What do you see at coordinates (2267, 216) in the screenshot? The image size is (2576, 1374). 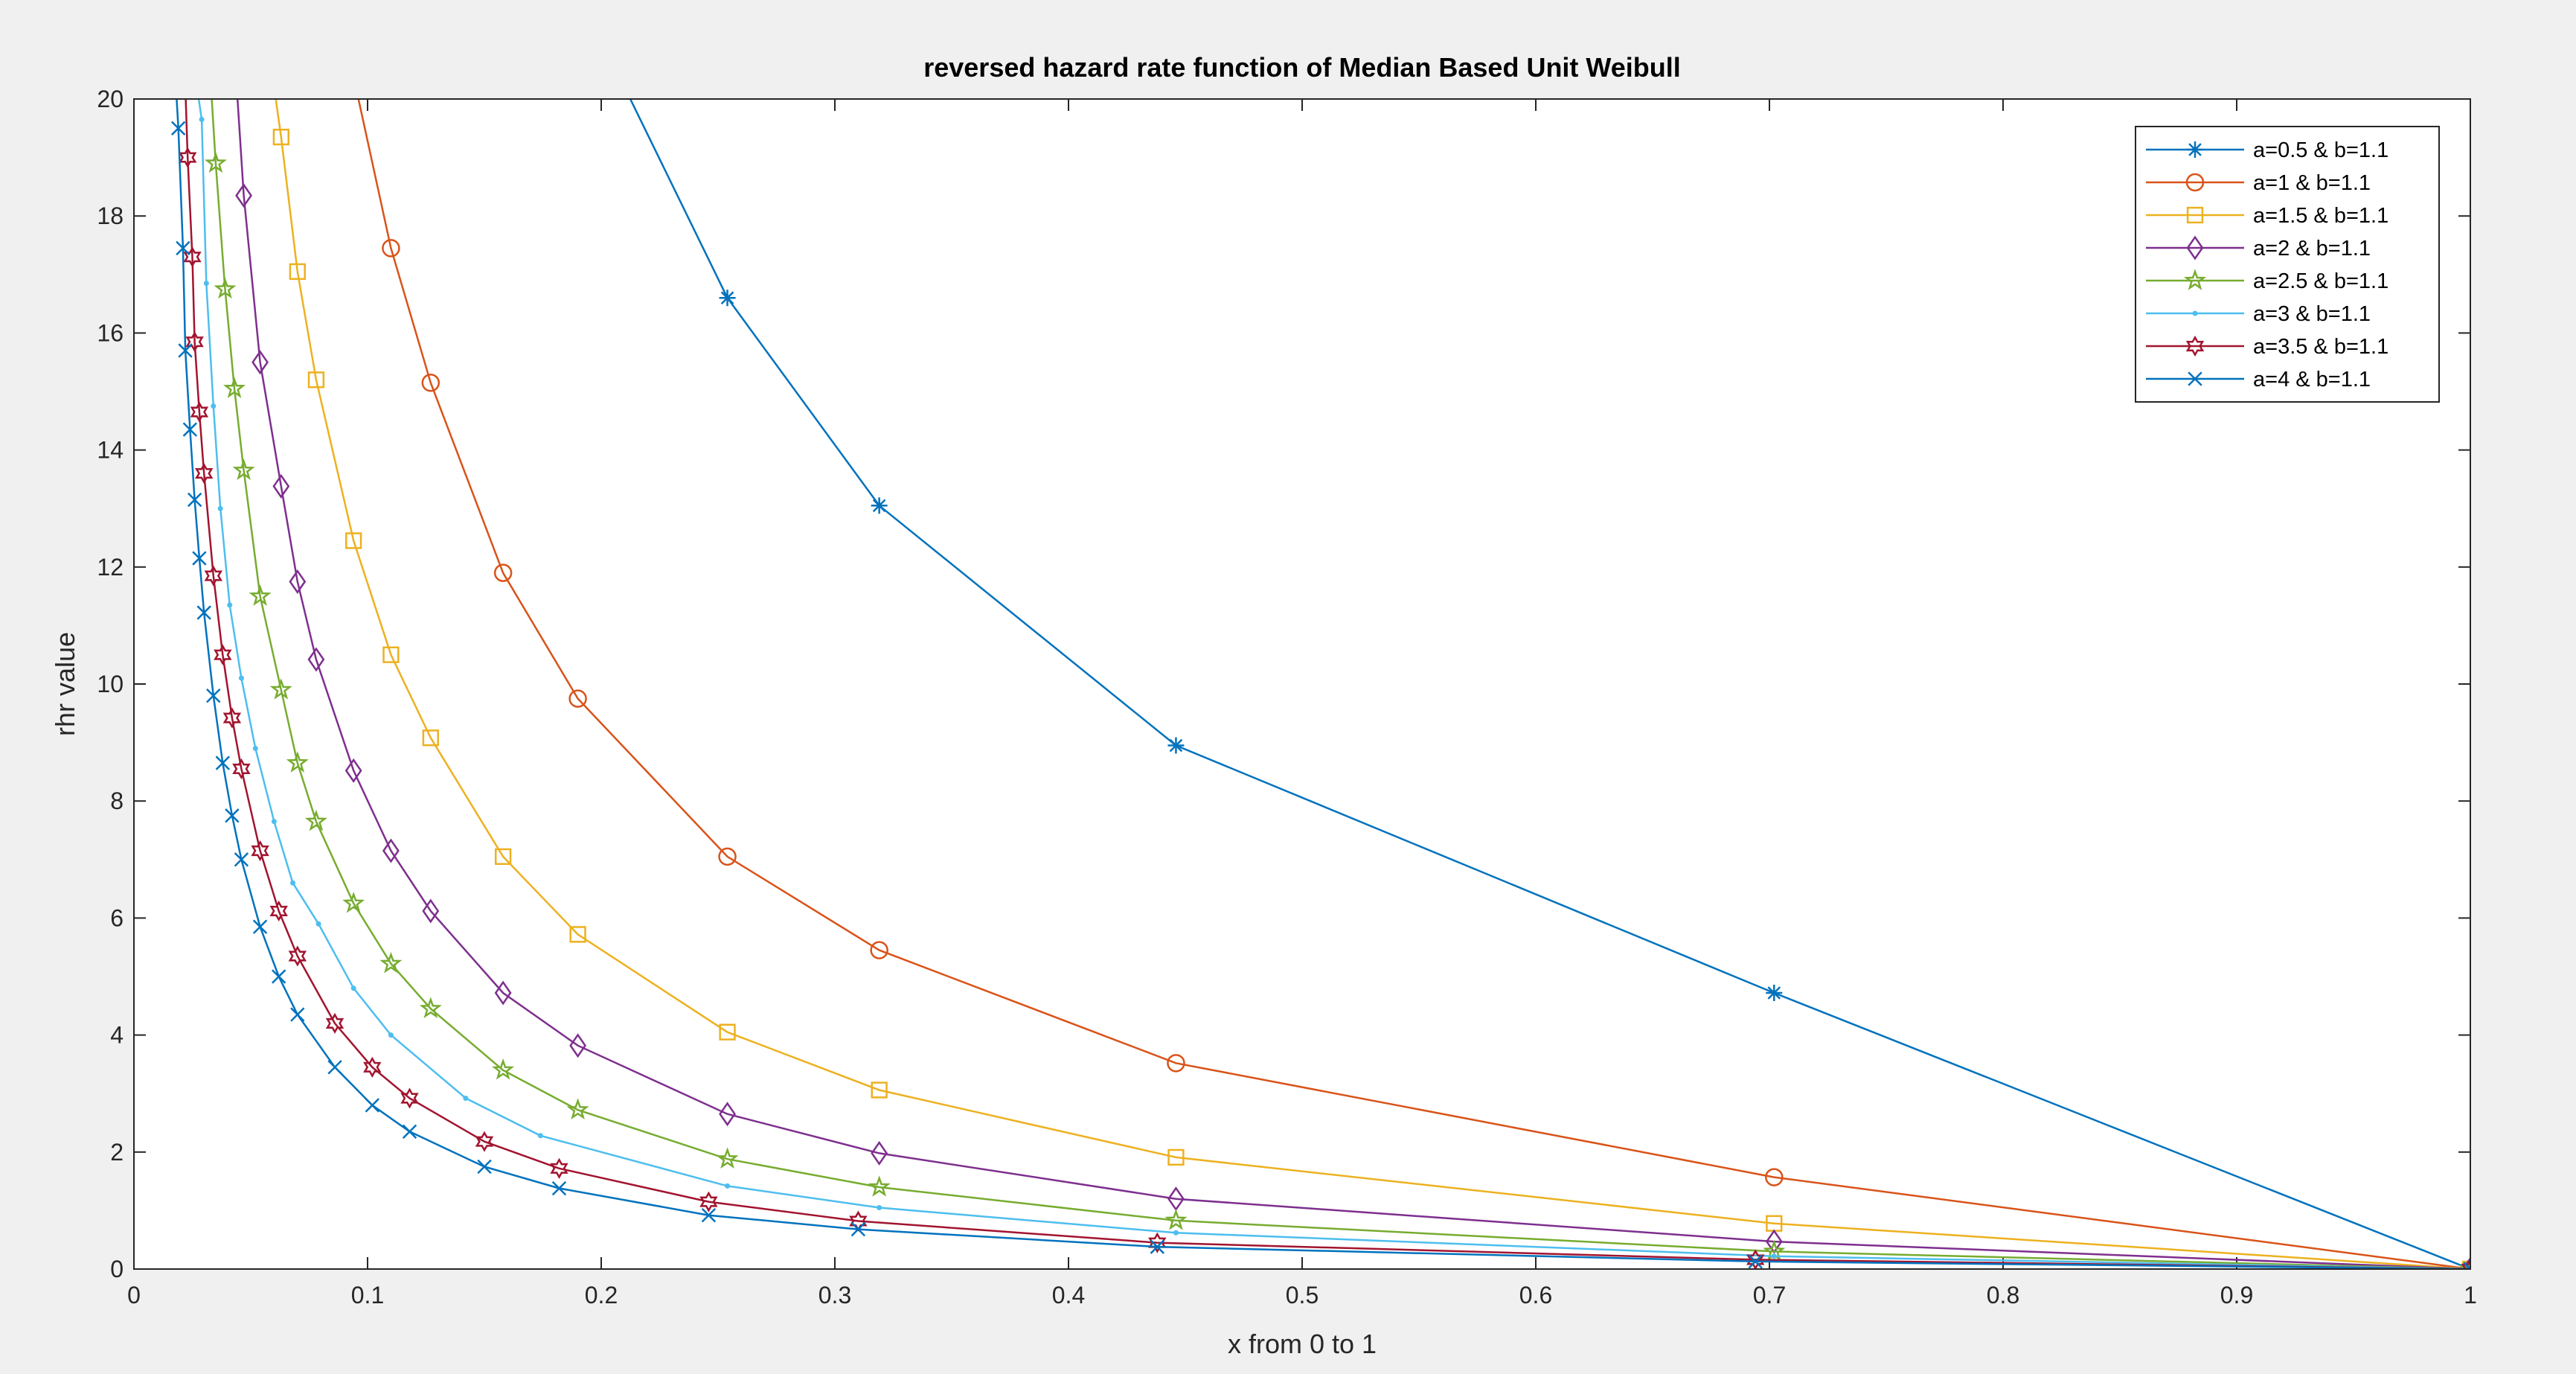 I see `legend-entry: a=1.5 & b=1.1` at bounding box center [2267, 216].